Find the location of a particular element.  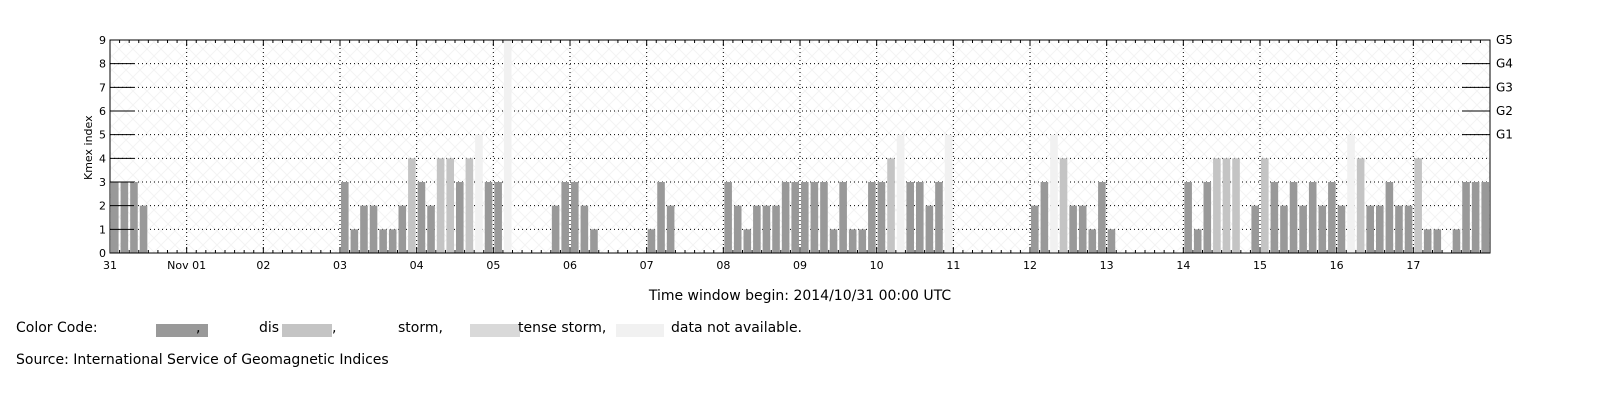

x-tick-label: 15 is located at coordinates (1260, 265).